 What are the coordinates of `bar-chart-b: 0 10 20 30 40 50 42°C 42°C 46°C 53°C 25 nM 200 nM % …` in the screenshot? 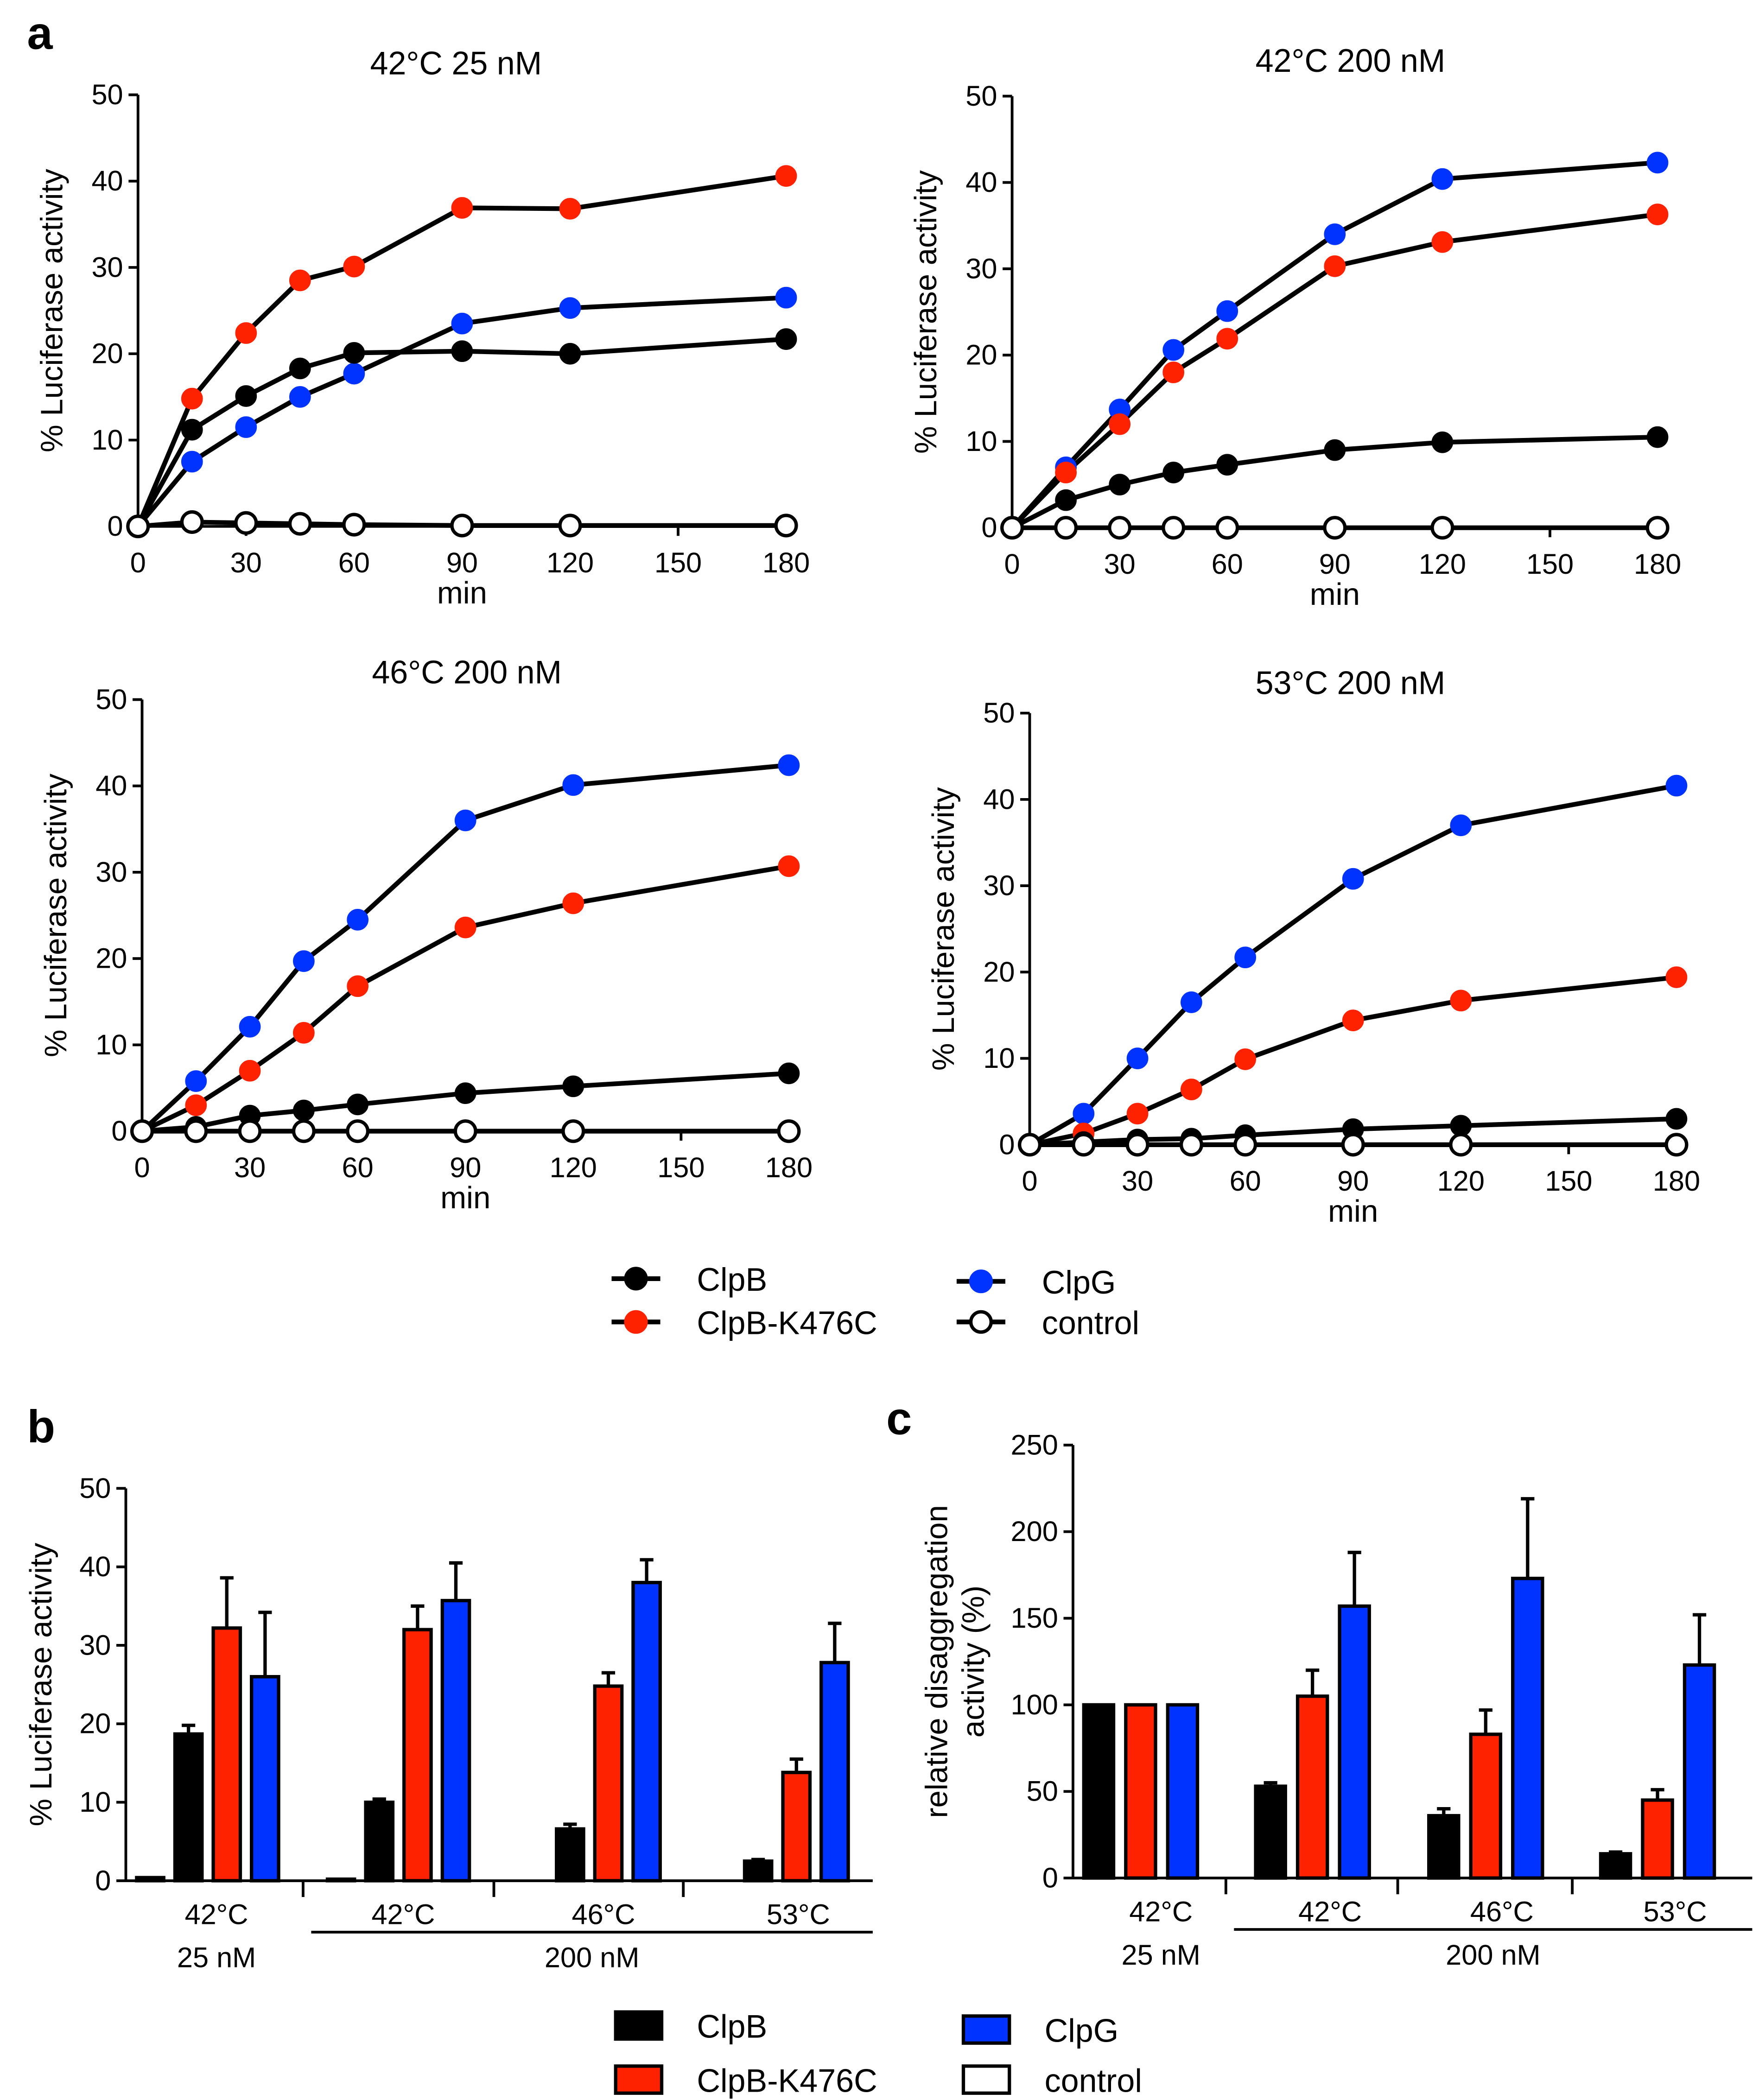 It's located at (449, 1723).